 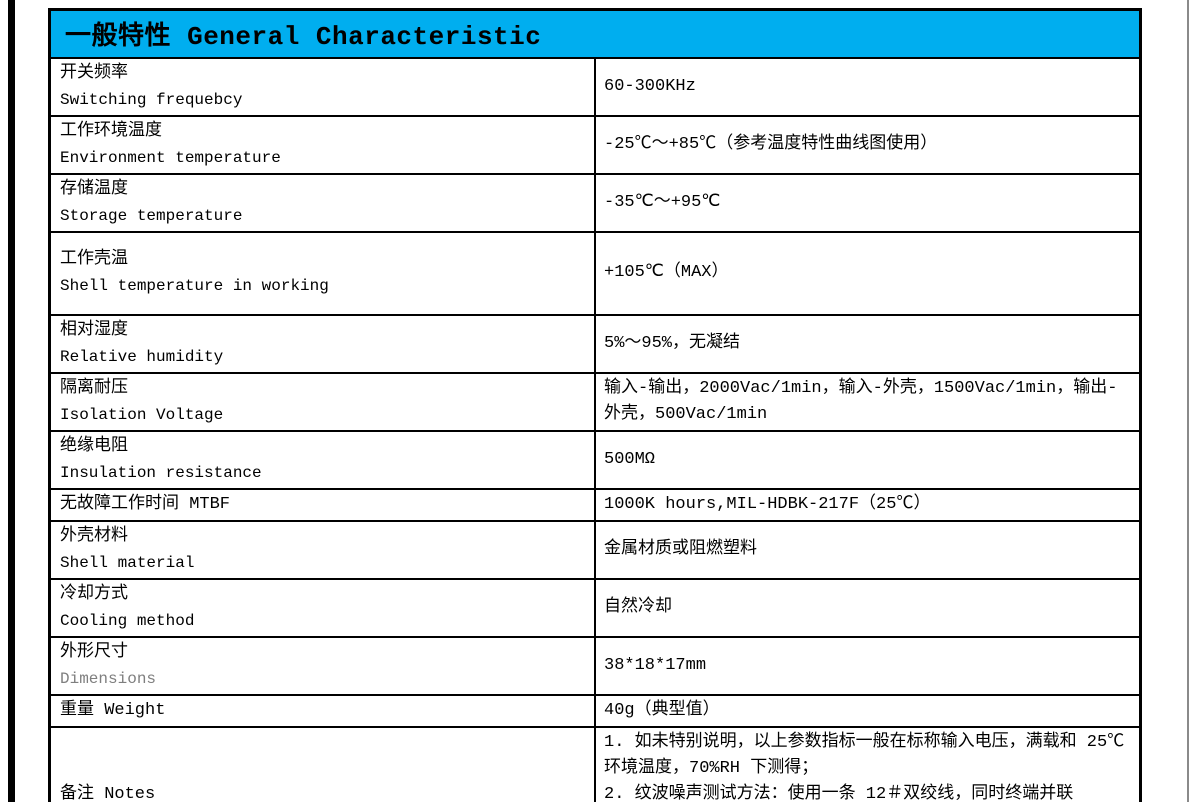 I want to click on table-row: 相对湿度 Relative humidity 5%～95%，无凝结, so click(x=595, y=343).